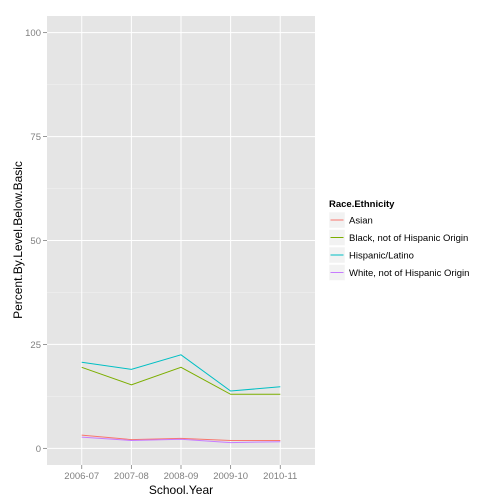 This screenshot has height=504, width=504. Describe the element at coordinates (408, 238) in the screenshot. I see `legend-label: Black, not of Hispanic Origin` at that location.